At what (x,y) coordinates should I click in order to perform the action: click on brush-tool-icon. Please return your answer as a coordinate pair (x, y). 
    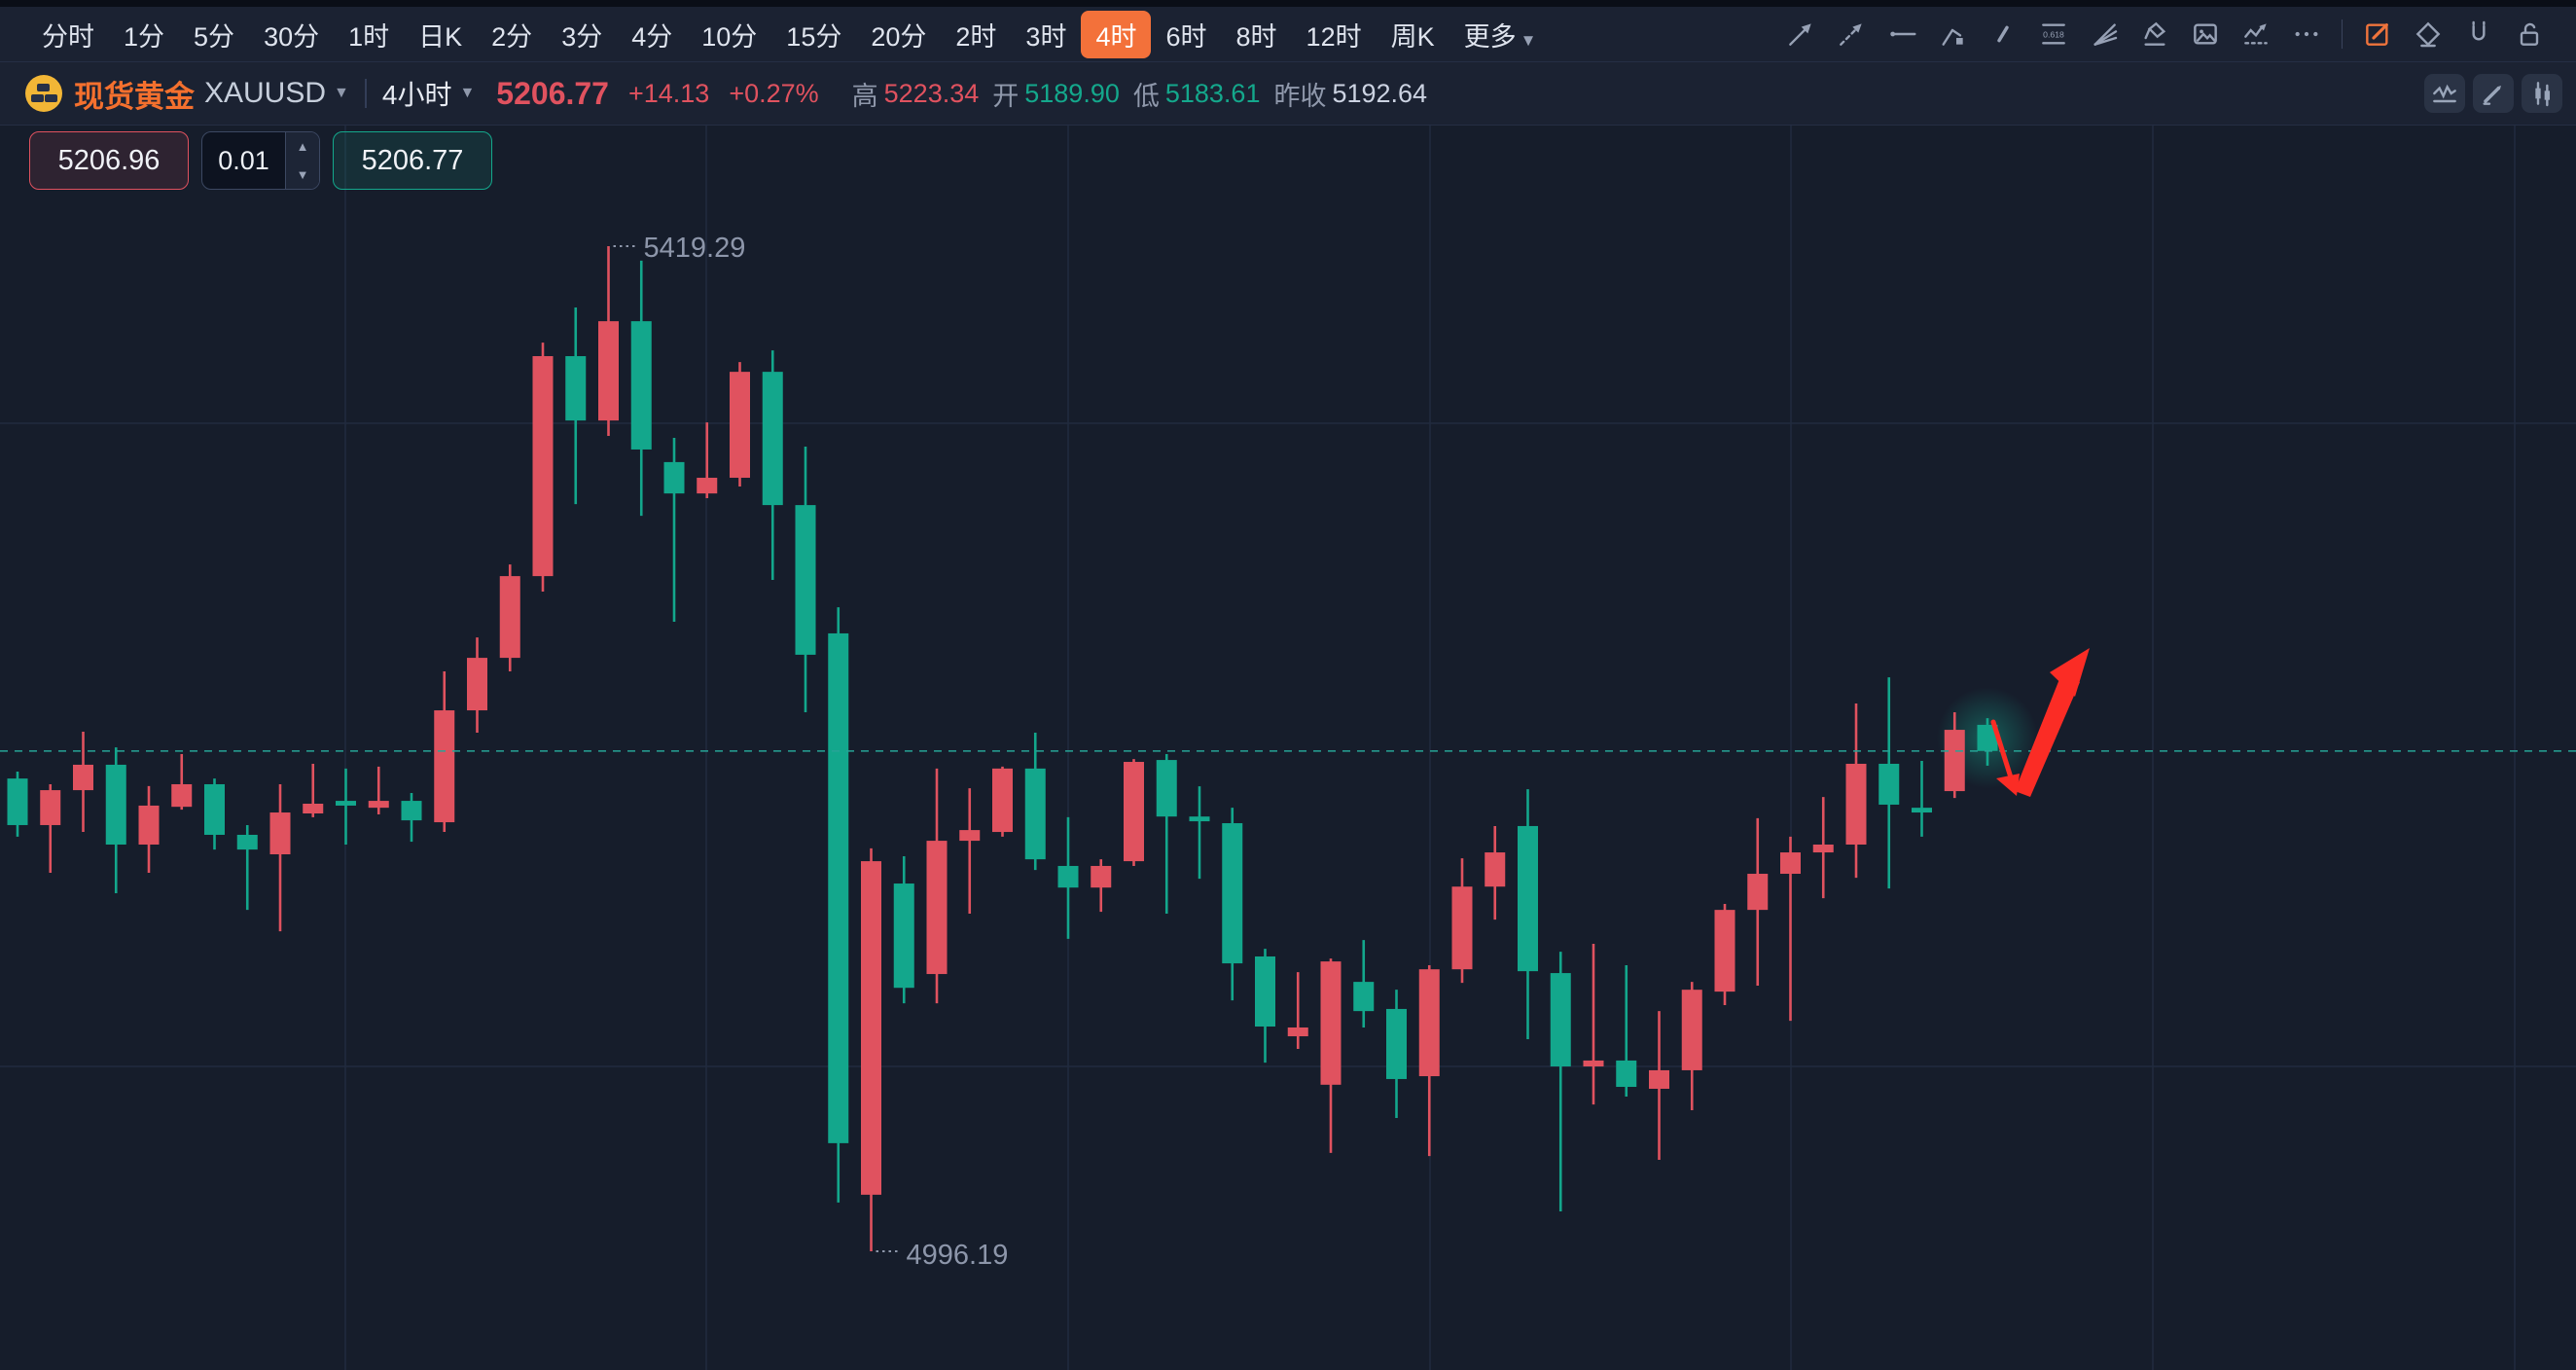
    Looking at the image, I should click on (2154, 34).